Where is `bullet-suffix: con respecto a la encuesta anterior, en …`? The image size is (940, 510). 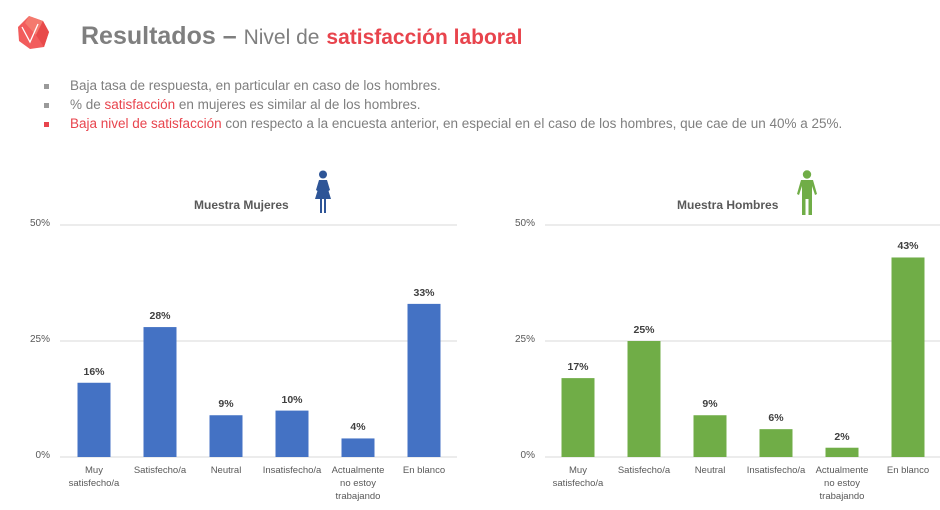 bullet-suffix: con respecto a la encuesta anterior, en … is located at coordinates (534, 123).